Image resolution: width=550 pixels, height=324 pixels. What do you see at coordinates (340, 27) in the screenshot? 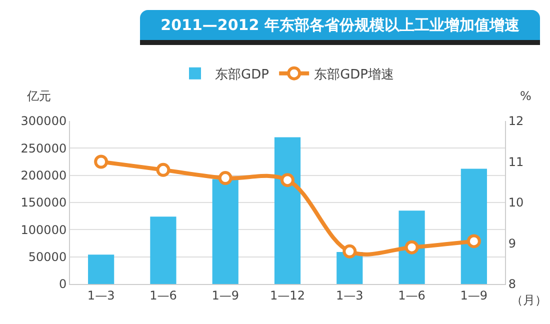
I see `chart-title: 2011—2012 年东部各省份规模以上工业增加值增速` at bounding box center [340, 27].